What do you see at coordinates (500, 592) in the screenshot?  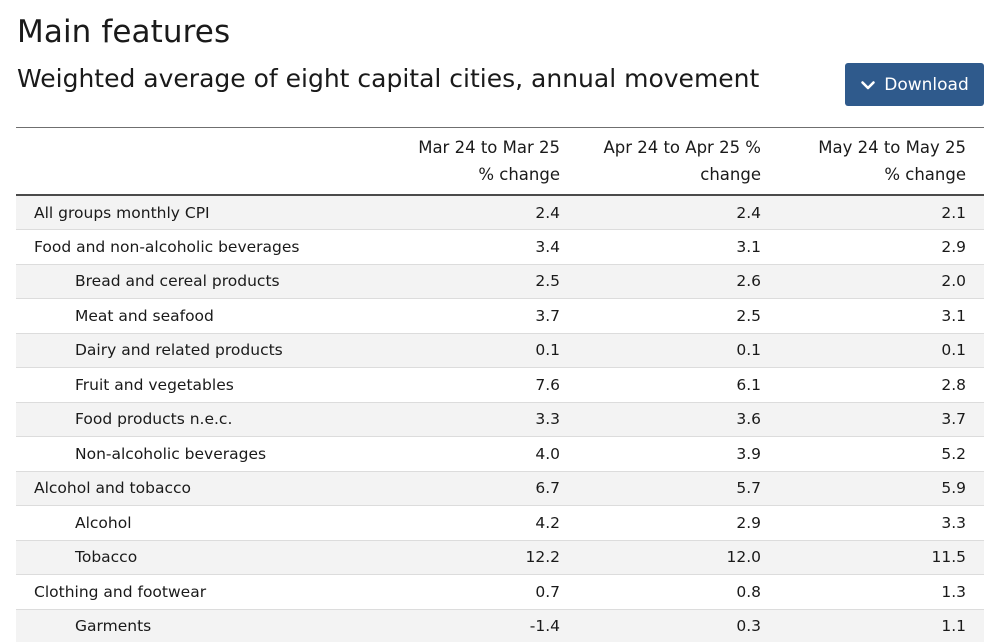 I see `table-row: Clothing and footwear 0.7 0.8 1.3` at bounding box center [500, 592].